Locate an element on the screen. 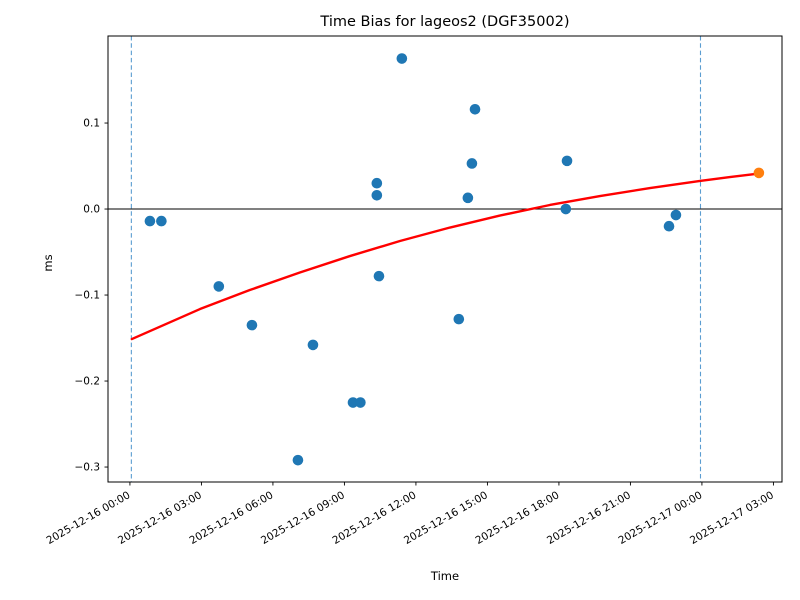 The height and width of the screenshot is (600, 800). x-axis-label: Time is located at coordinates (444, 576).